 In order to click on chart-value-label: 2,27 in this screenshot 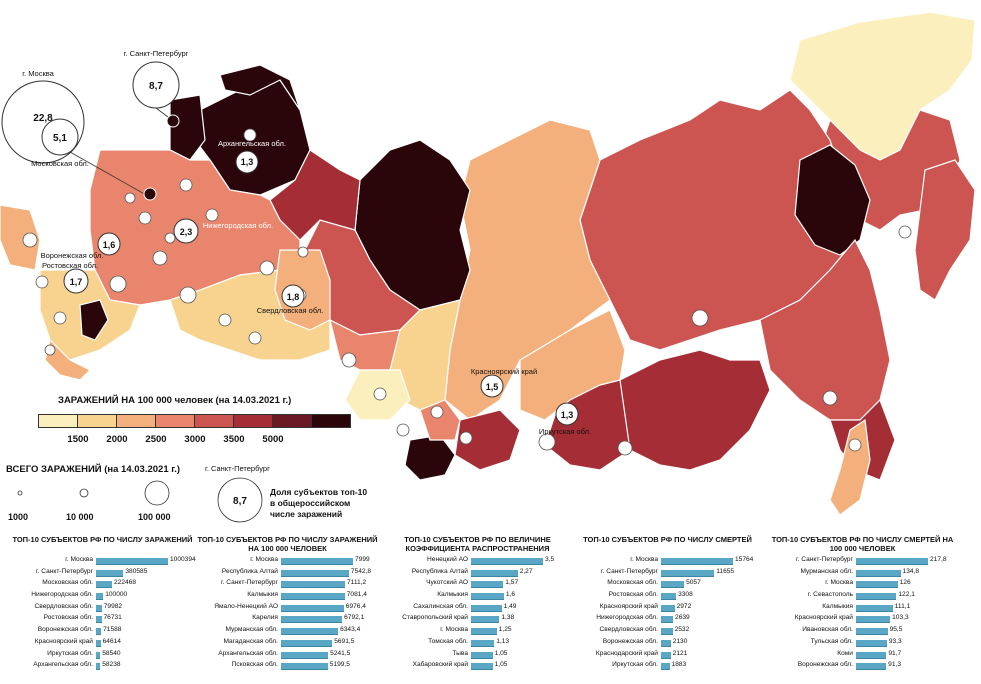, I will do `click(526, 571)`.